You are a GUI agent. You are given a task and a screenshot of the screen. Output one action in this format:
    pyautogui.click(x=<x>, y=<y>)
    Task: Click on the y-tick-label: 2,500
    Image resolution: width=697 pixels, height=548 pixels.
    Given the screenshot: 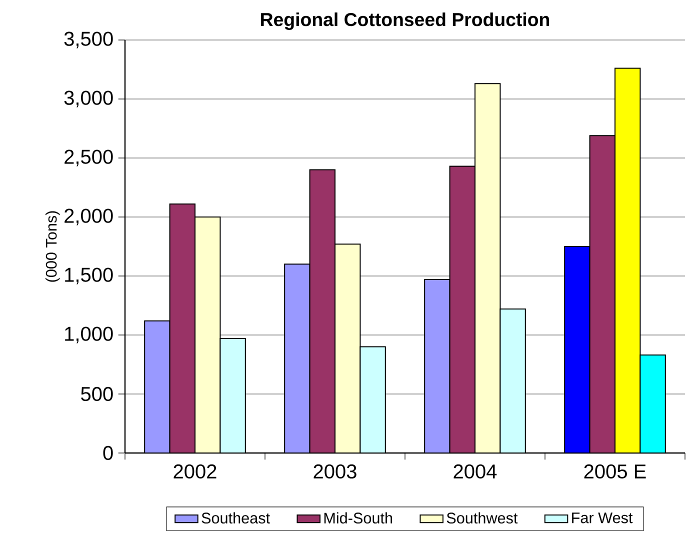 What is the action you would take?
    pyautogui.click(x=88, y=158)
    